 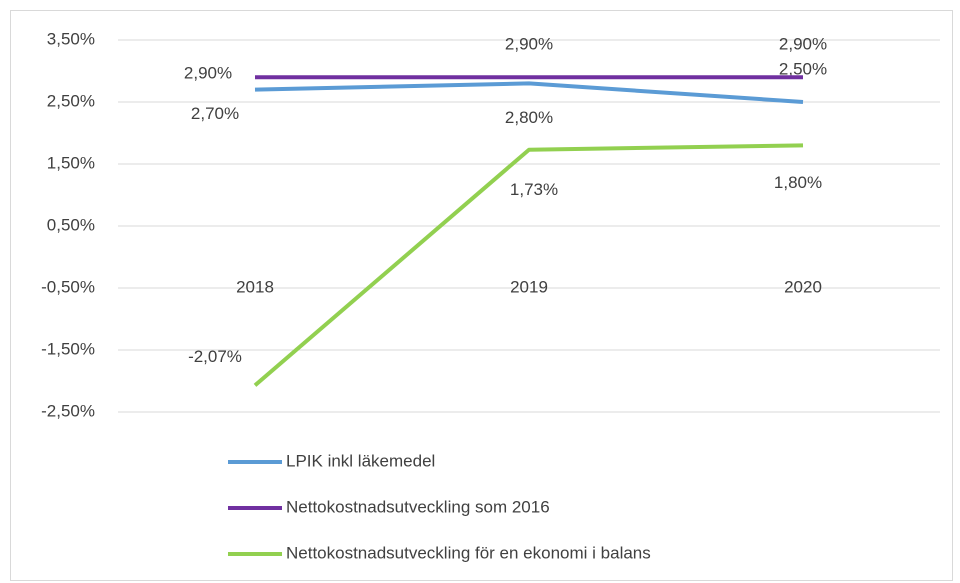 What do you see at coordinates (360, 460) in the screenshot?
I see `legend-label: LPIK inkl läkemedel` at bounding box center [360, 460].